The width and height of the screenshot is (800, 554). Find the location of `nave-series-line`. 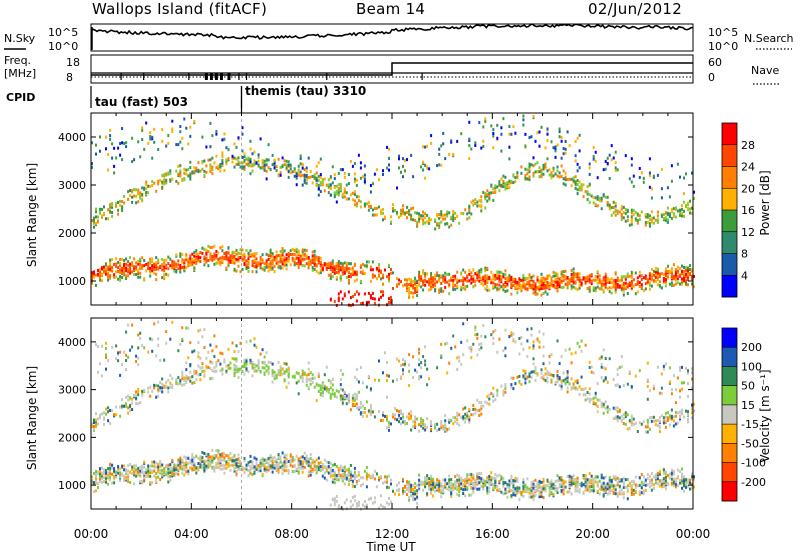

nave-series-line is located at coordinates (392, 69).